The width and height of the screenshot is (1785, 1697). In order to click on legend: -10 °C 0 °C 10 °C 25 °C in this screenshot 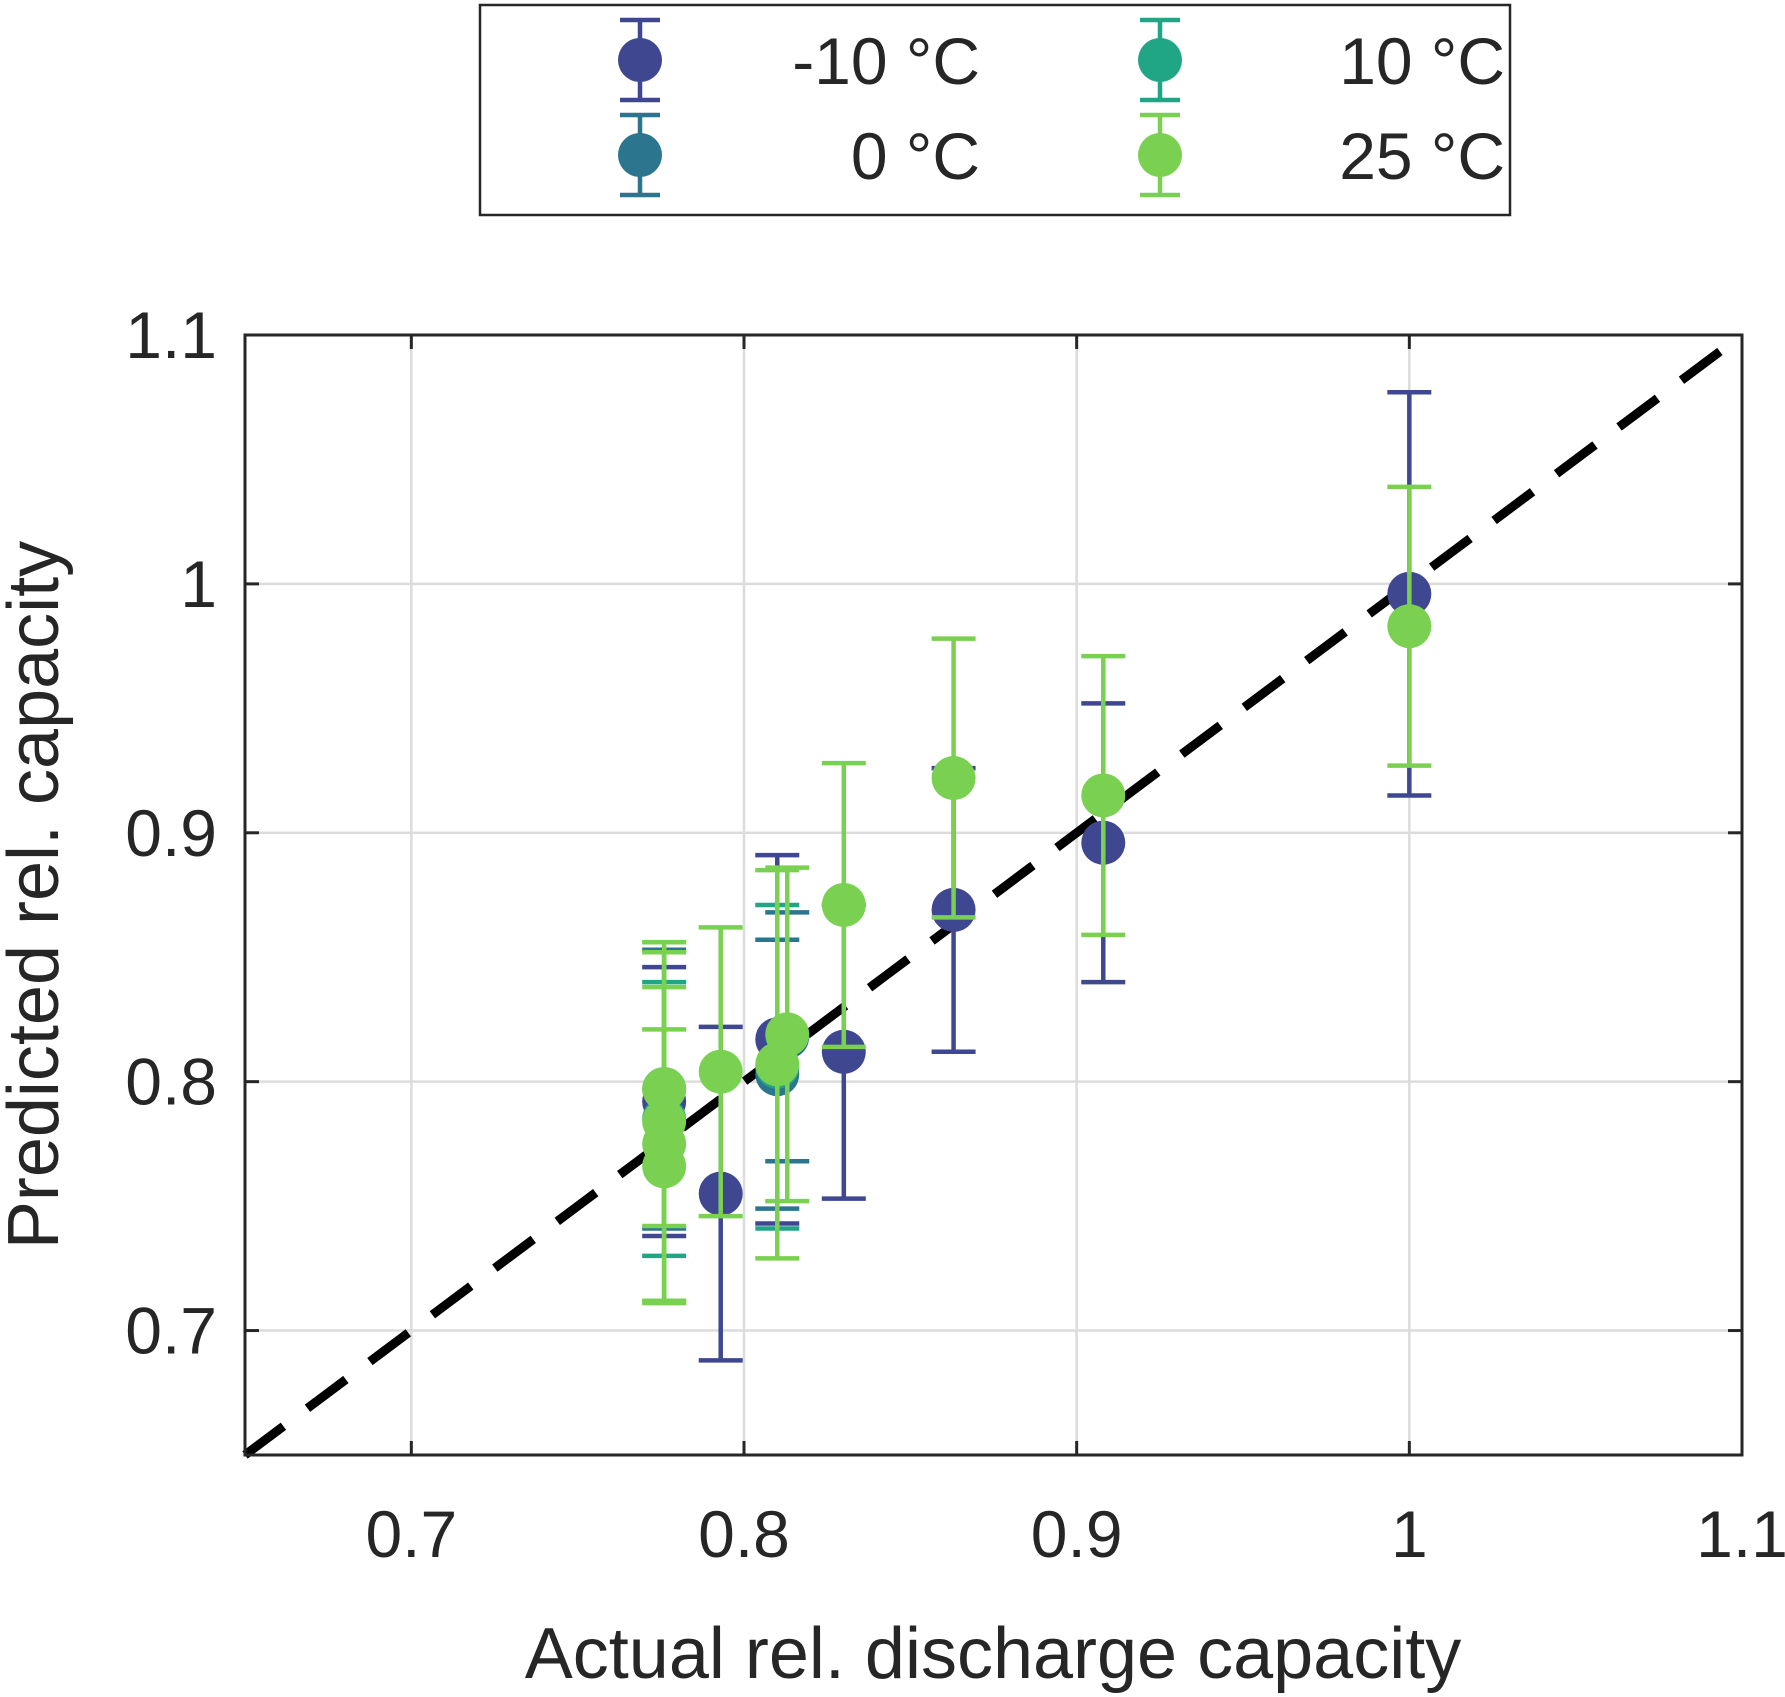, I will do `click(995, 110)`.